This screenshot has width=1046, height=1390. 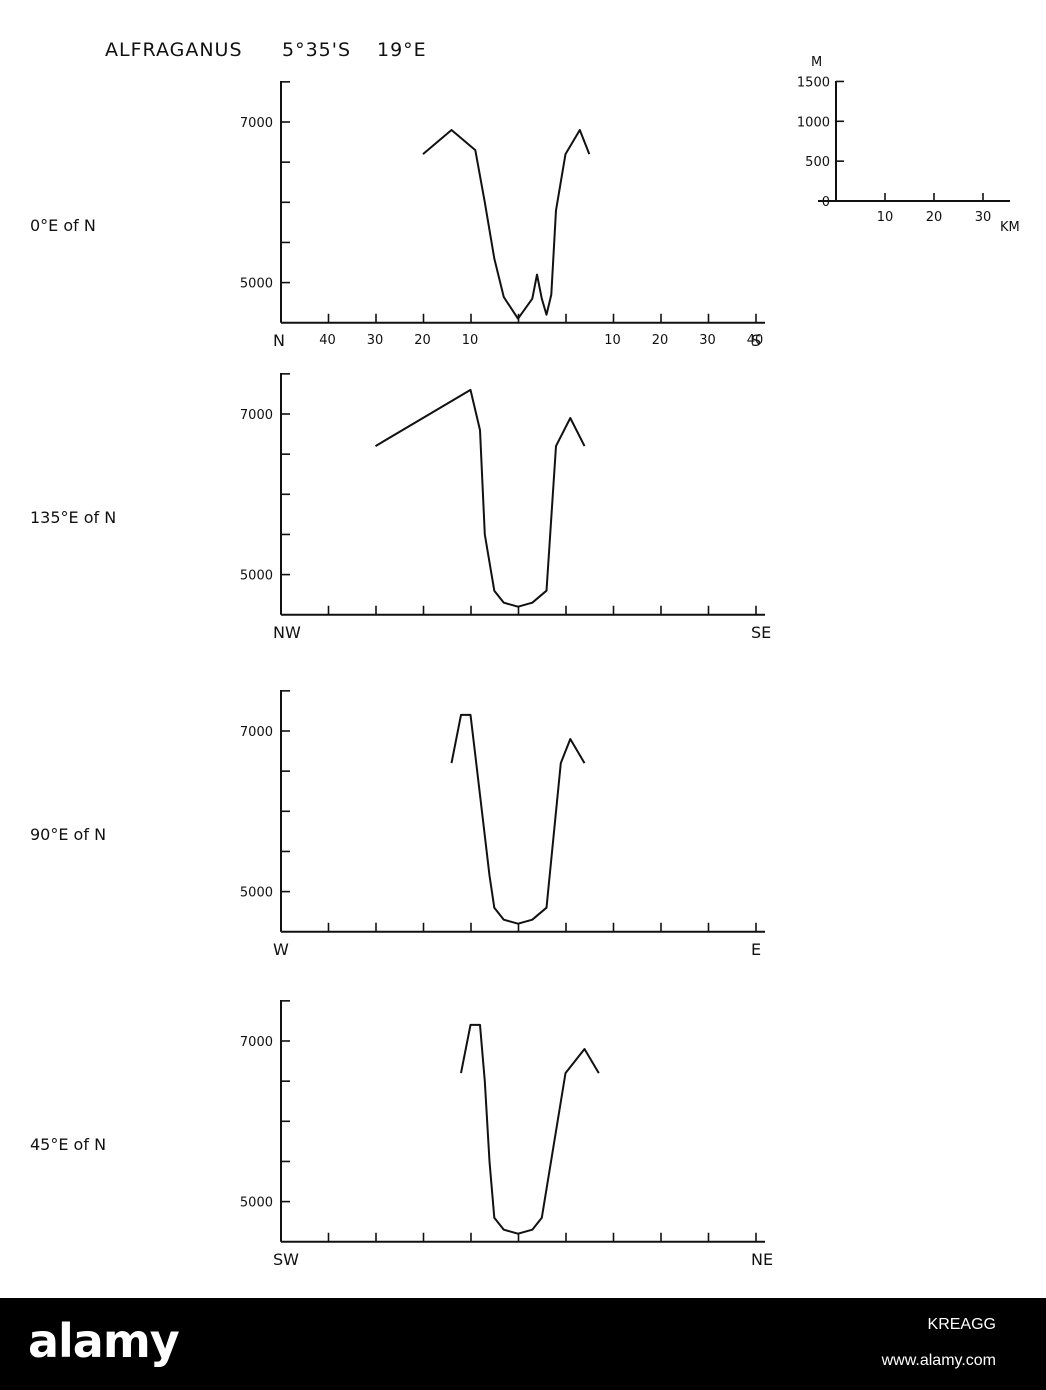 I want to click on scale-horizontal-tick-label: 30, so click(x=983, y=217).